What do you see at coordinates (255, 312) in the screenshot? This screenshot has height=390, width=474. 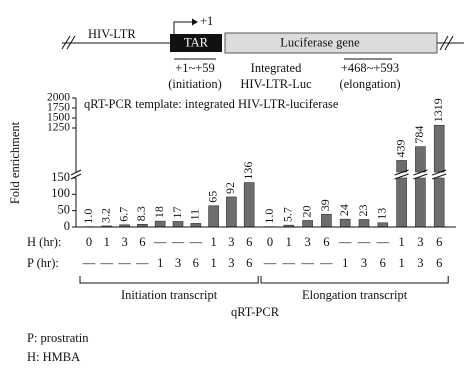 I see `x-axis-label: qRT-PCR` at bounding box center [255, 312].